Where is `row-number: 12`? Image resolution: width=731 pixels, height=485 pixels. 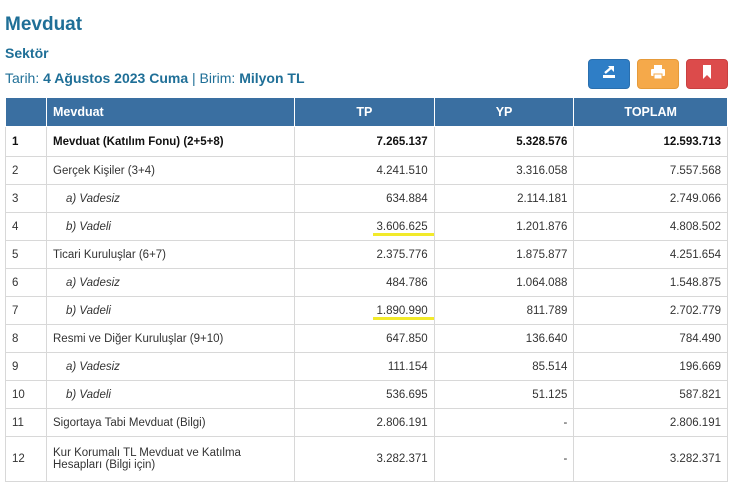 row-number: 12 is located at coordinates (26, 459).